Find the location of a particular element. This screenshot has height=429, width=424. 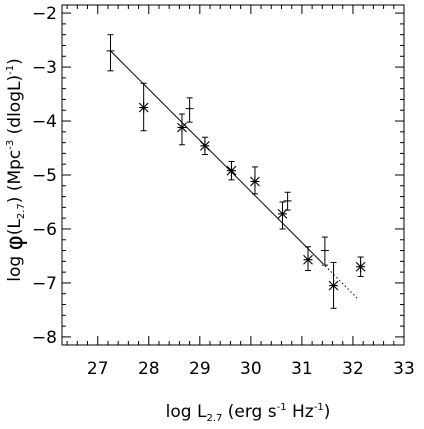

y-tick-label: −7 is located at coordinates (44, 284).